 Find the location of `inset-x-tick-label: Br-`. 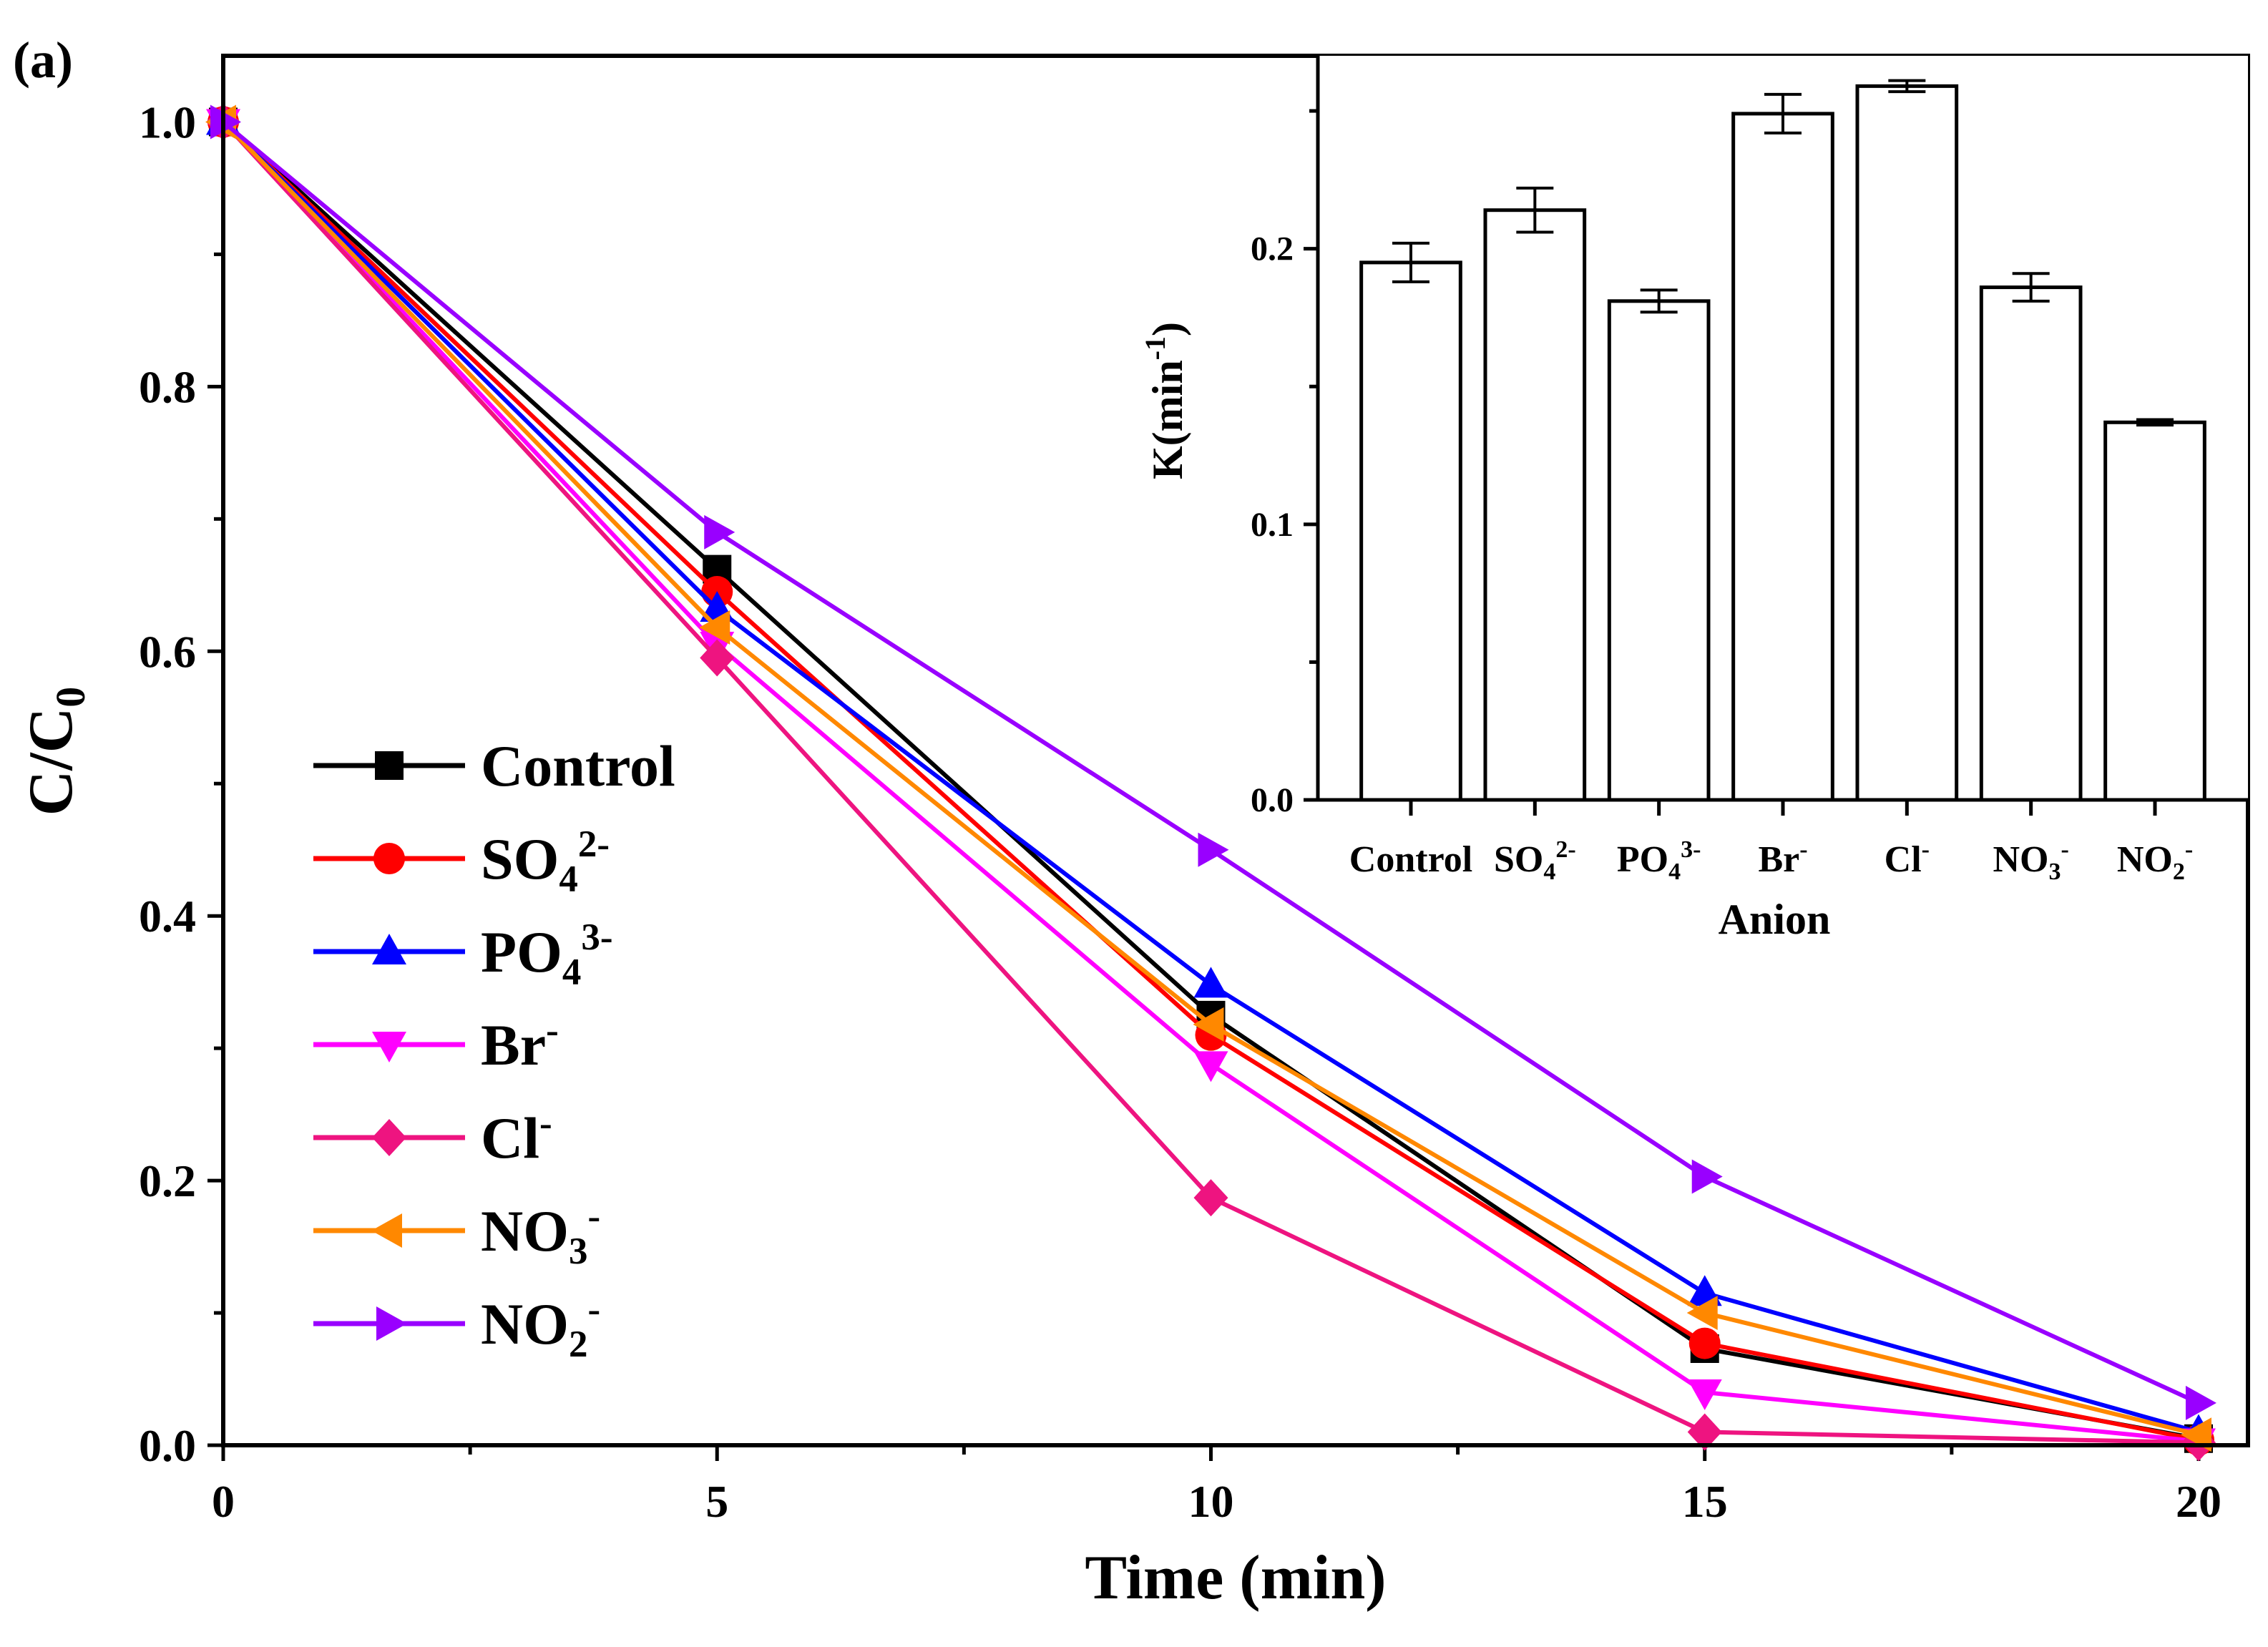

inset-x-tick-label: Br- is located at coordinates (1782, 858).